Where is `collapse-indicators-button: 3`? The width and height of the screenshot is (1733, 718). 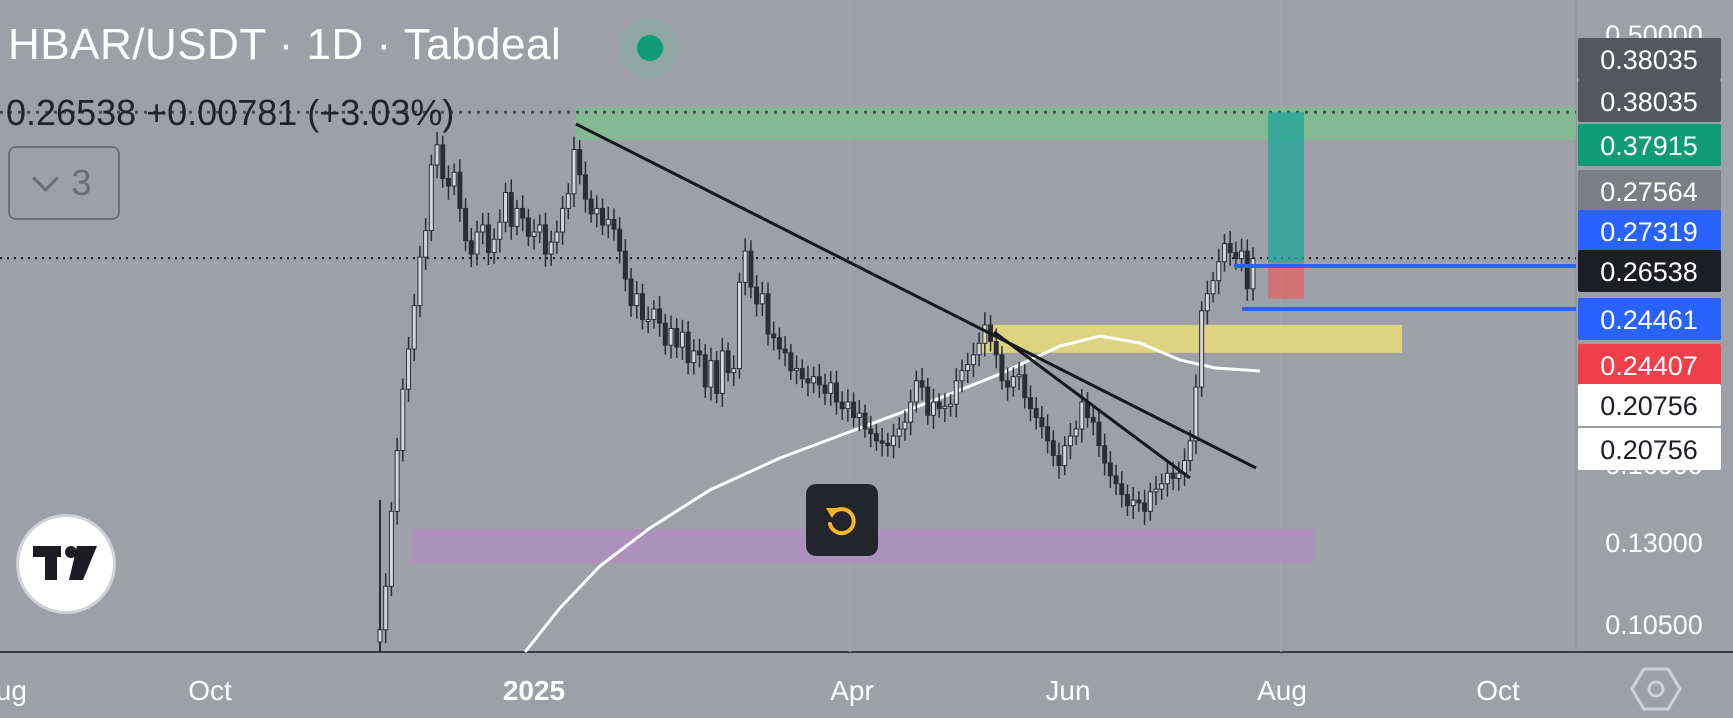 collapse-indicators-button: 3 is located at coordinates (64, 183).